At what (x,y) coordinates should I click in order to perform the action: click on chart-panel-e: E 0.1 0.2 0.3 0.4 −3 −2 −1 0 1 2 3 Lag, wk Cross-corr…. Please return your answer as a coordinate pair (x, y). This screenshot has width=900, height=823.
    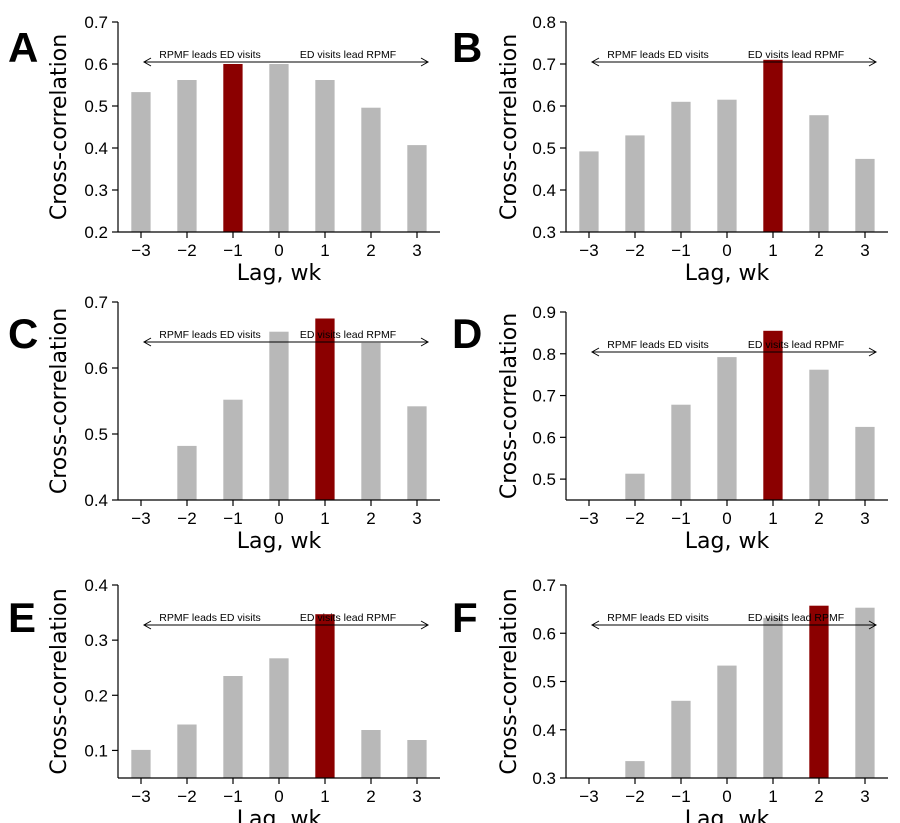
    Looking at the image, I should click on (224, 699).